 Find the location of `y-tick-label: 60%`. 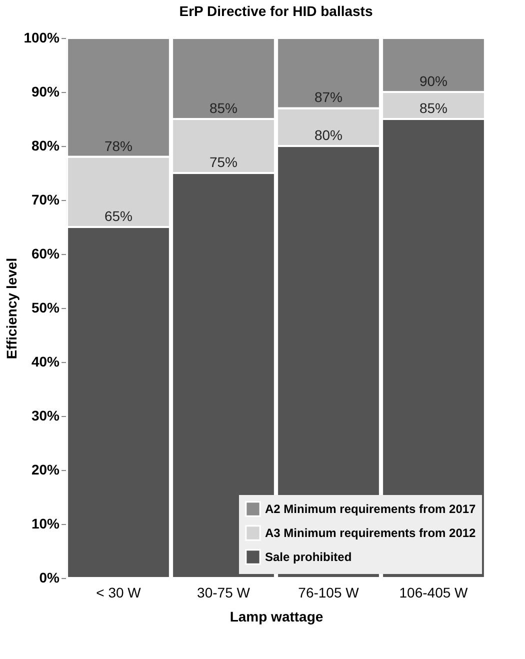

y-tick-label: 60% is located at coordinates (45, 254).